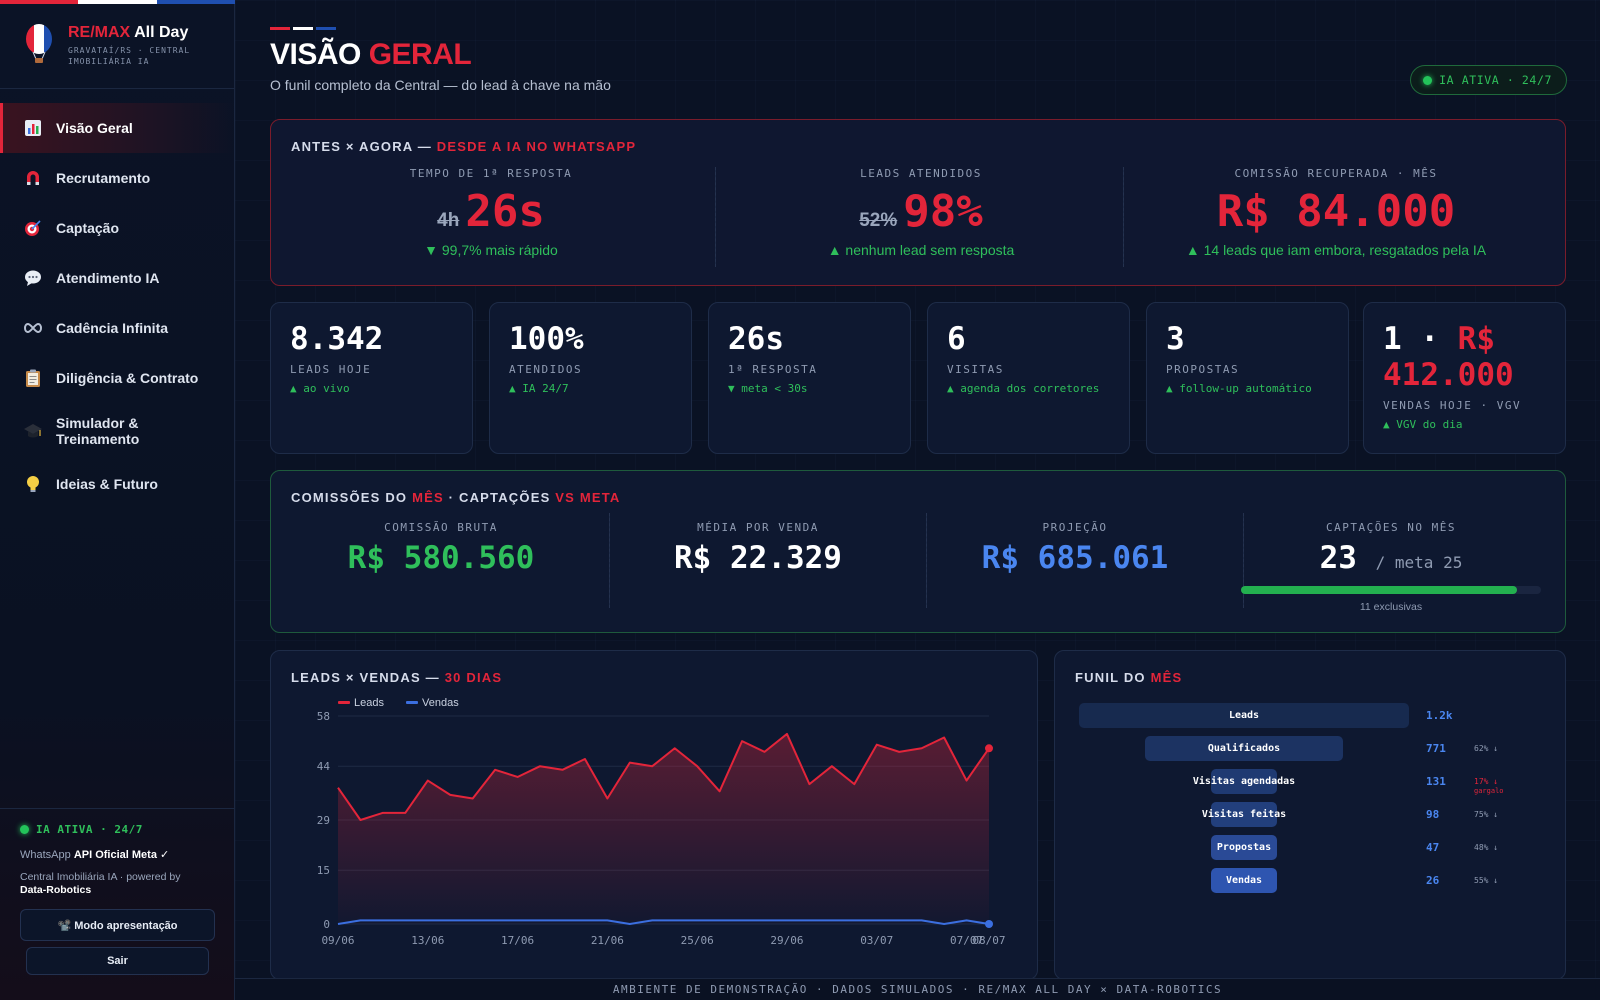 The image size is (1600, 1000). I want to click on kpi-value: 8.342, so click(337, 339).